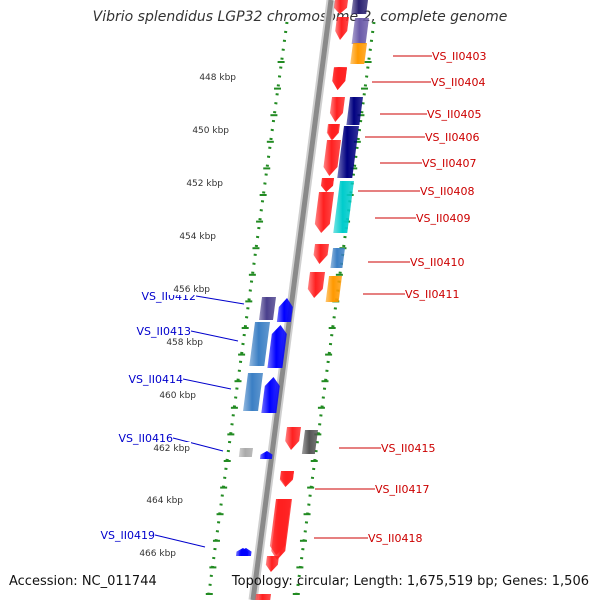  Describe the element at coordinates (83, 581) in the screenshot. I see `accession-label: Accession: NC_011744` at that location.